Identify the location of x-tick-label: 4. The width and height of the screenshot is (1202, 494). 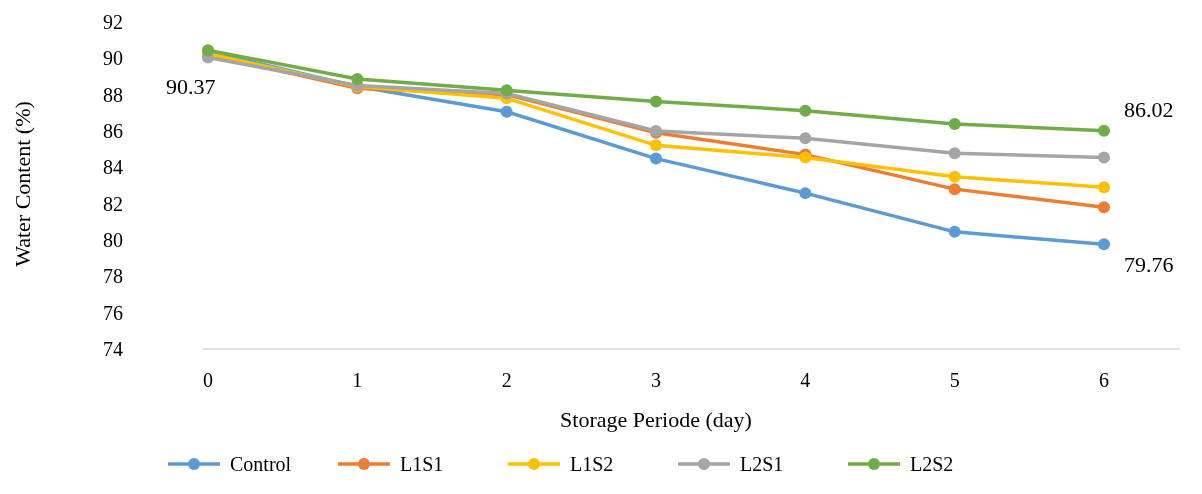
(805, 380).